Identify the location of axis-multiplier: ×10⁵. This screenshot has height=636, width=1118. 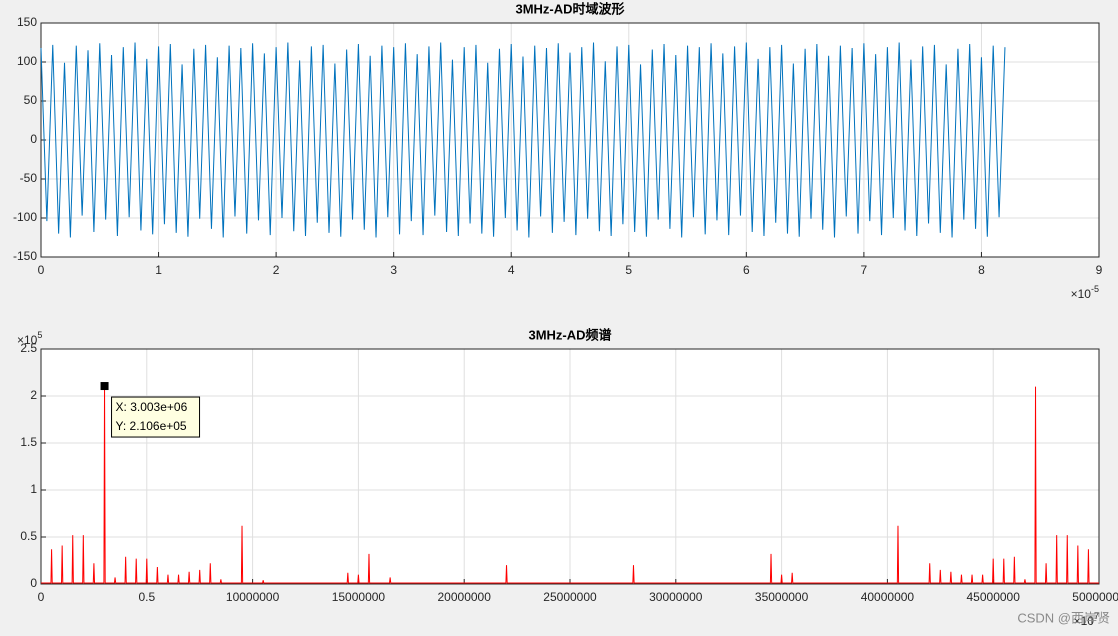
(29, 338).